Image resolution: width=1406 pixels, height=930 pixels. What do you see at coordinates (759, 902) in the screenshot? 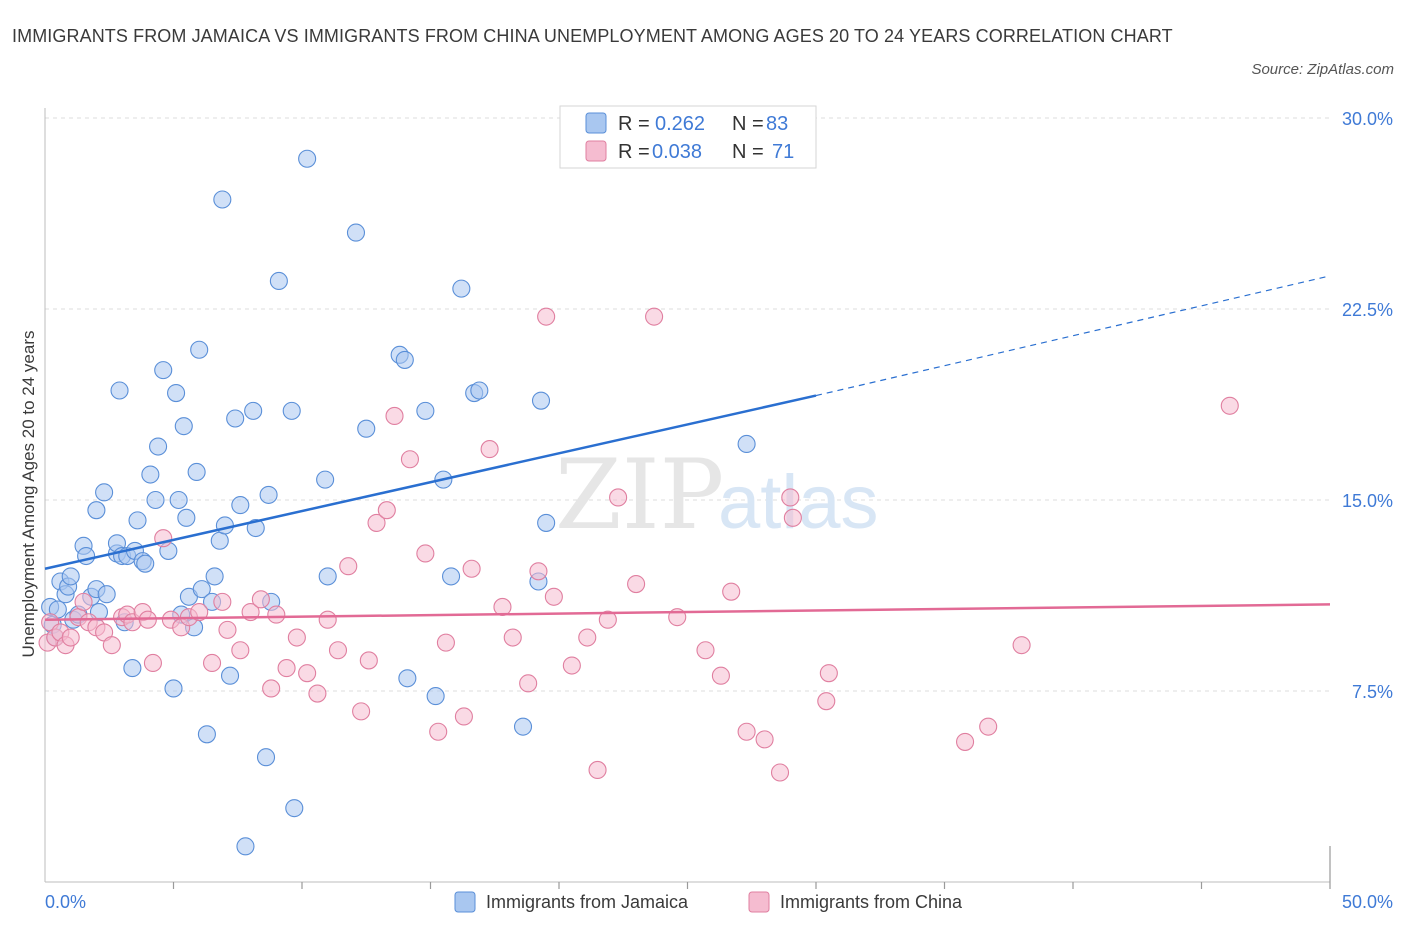
I see `legend-bottom-swatch-china` at bounding box center [759, 902].